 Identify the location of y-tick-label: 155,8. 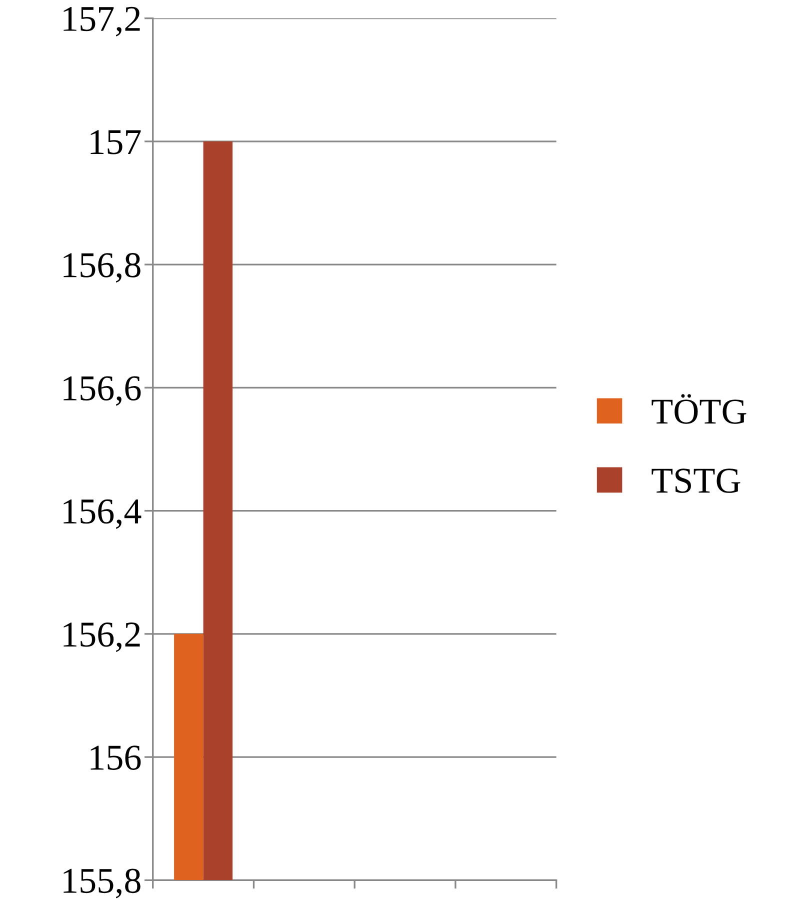
(102, 883).